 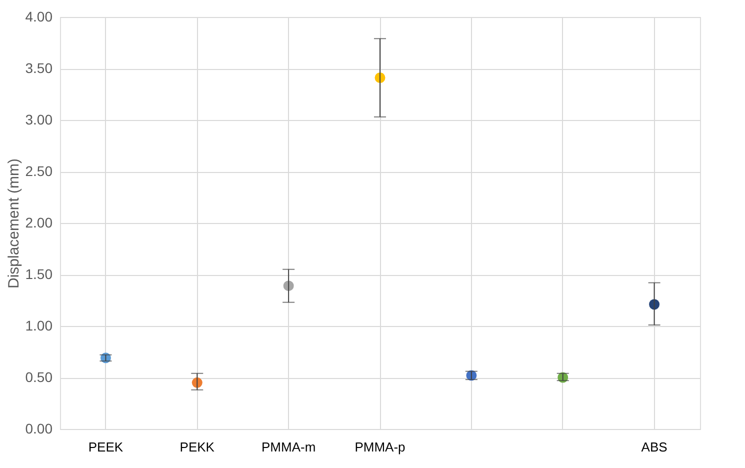 I want to click on x-tick-label: ABS, so click(x=654, y=447).